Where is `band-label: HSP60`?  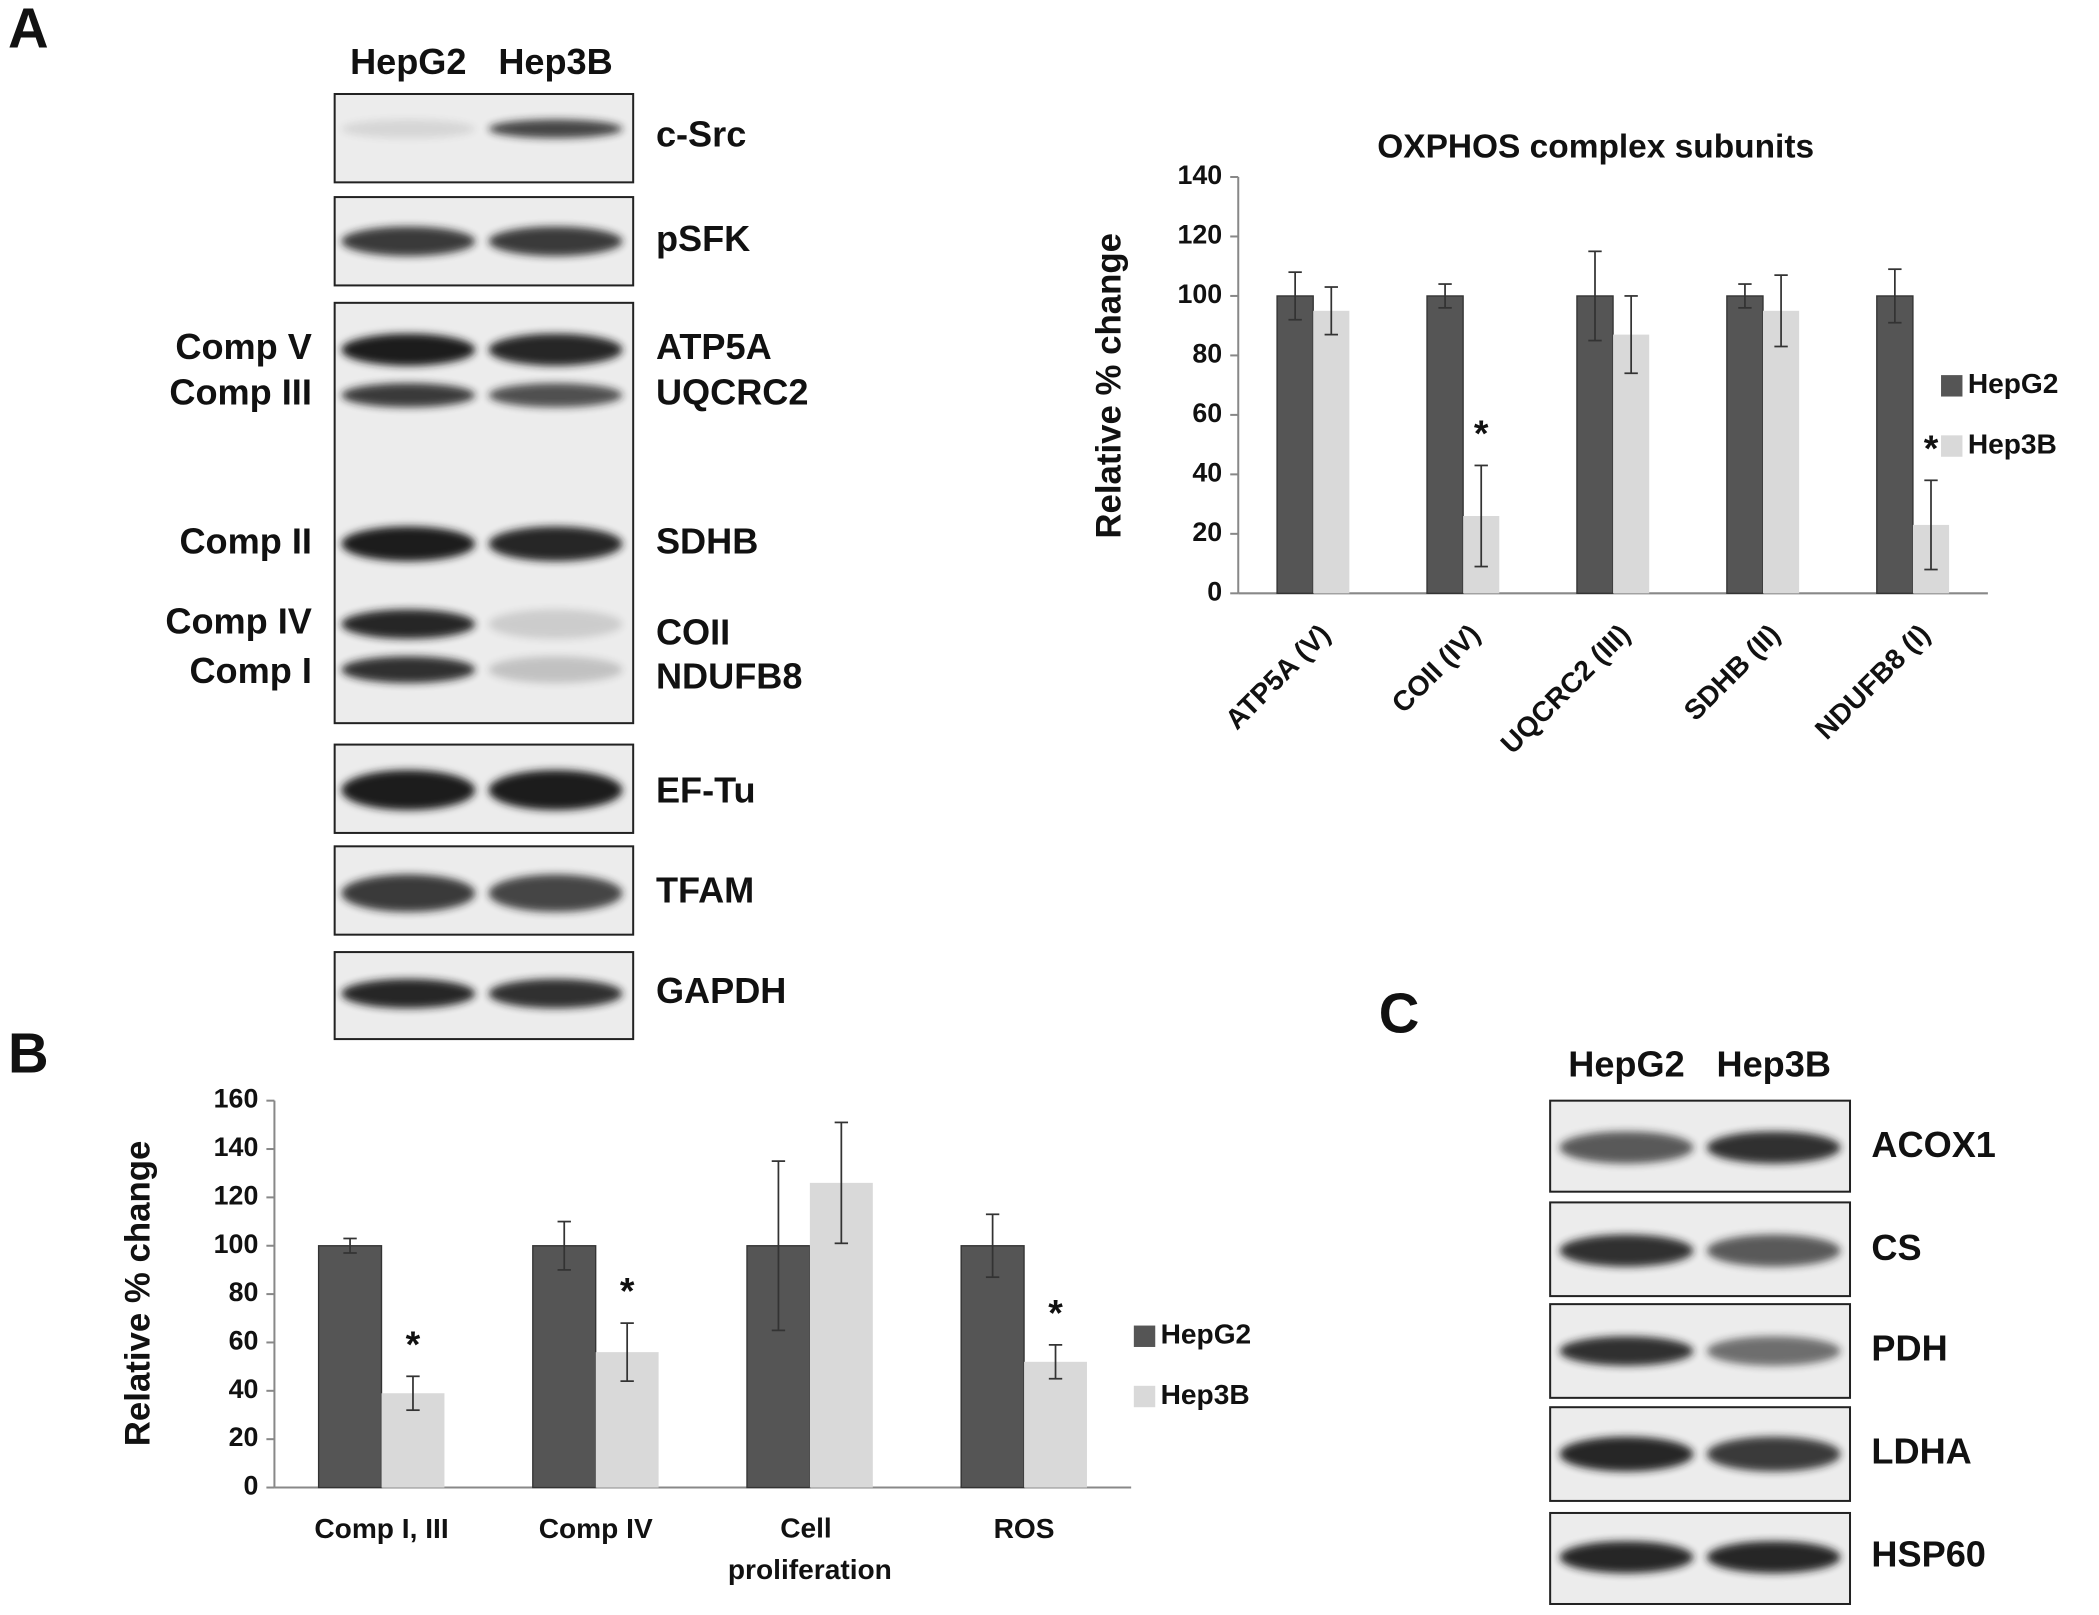 band-label: HSP60 is located at coordinates (1928, 1554).